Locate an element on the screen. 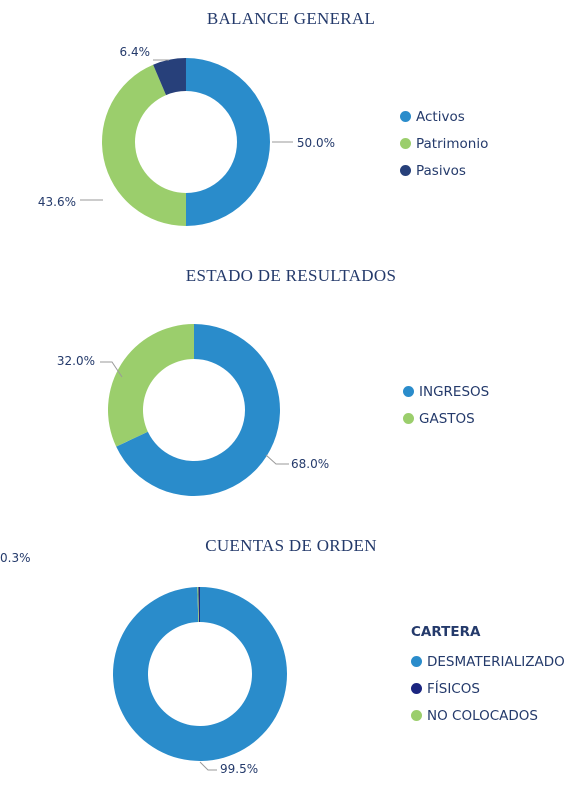 The width and height of the screenshot is (582, 792). chart-title-resultados: ESTADO DE RESULTADOS is located at coordinates (291, 275).